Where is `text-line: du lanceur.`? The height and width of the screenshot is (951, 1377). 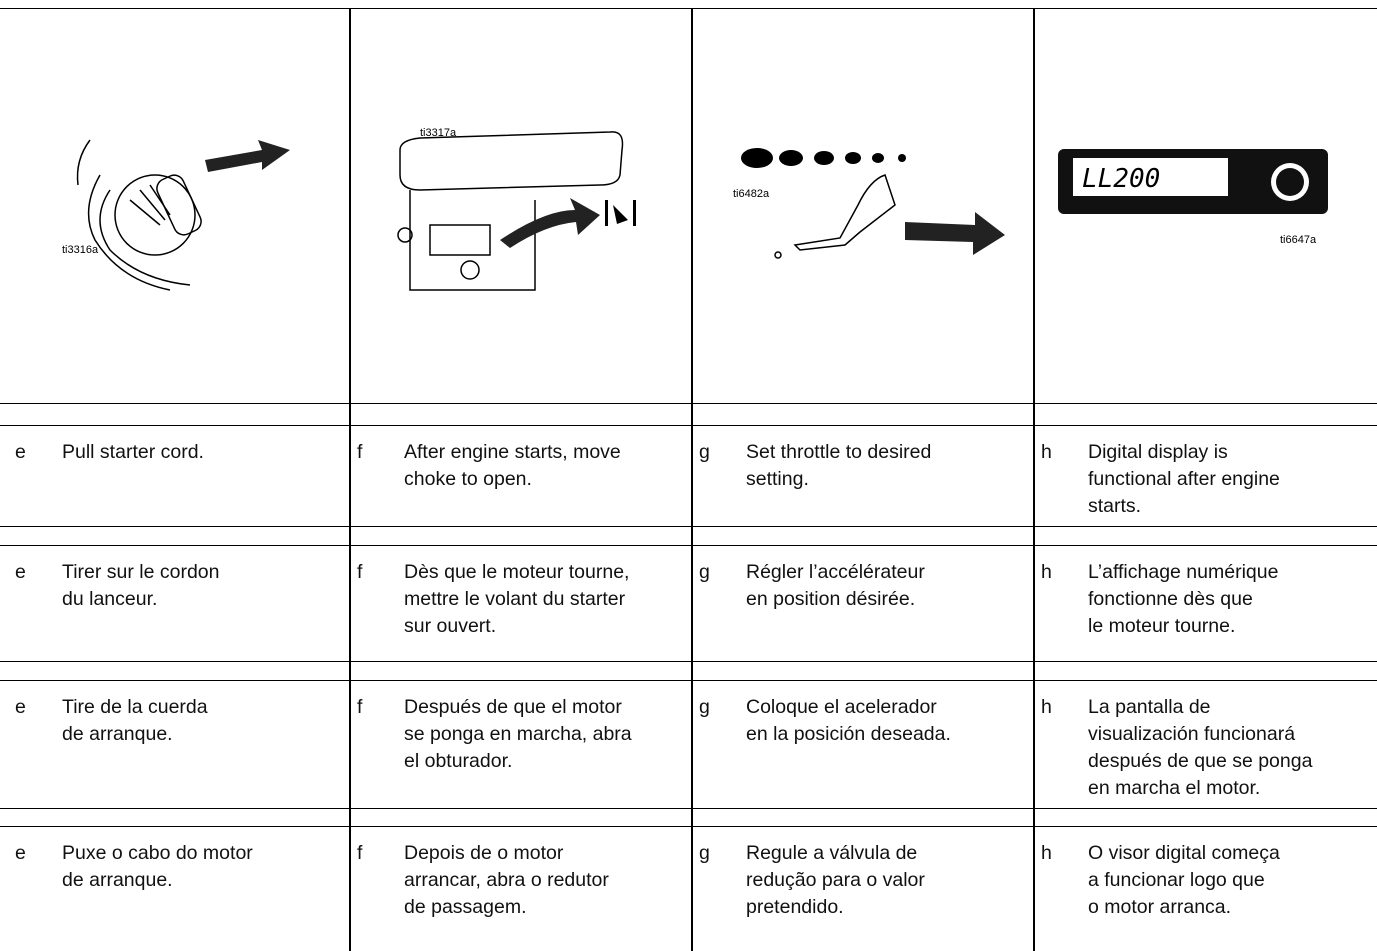 text-line: du lanceur. is located at coordinates (110, 599).